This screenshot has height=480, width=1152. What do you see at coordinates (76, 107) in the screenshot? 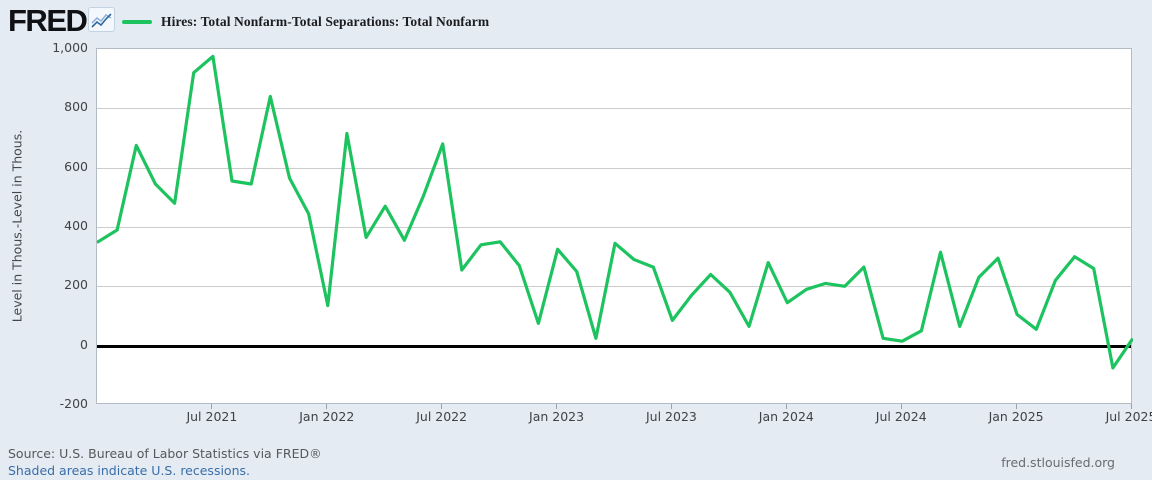
I see `y-tick-label: 800` at bounding box center [76, 107].